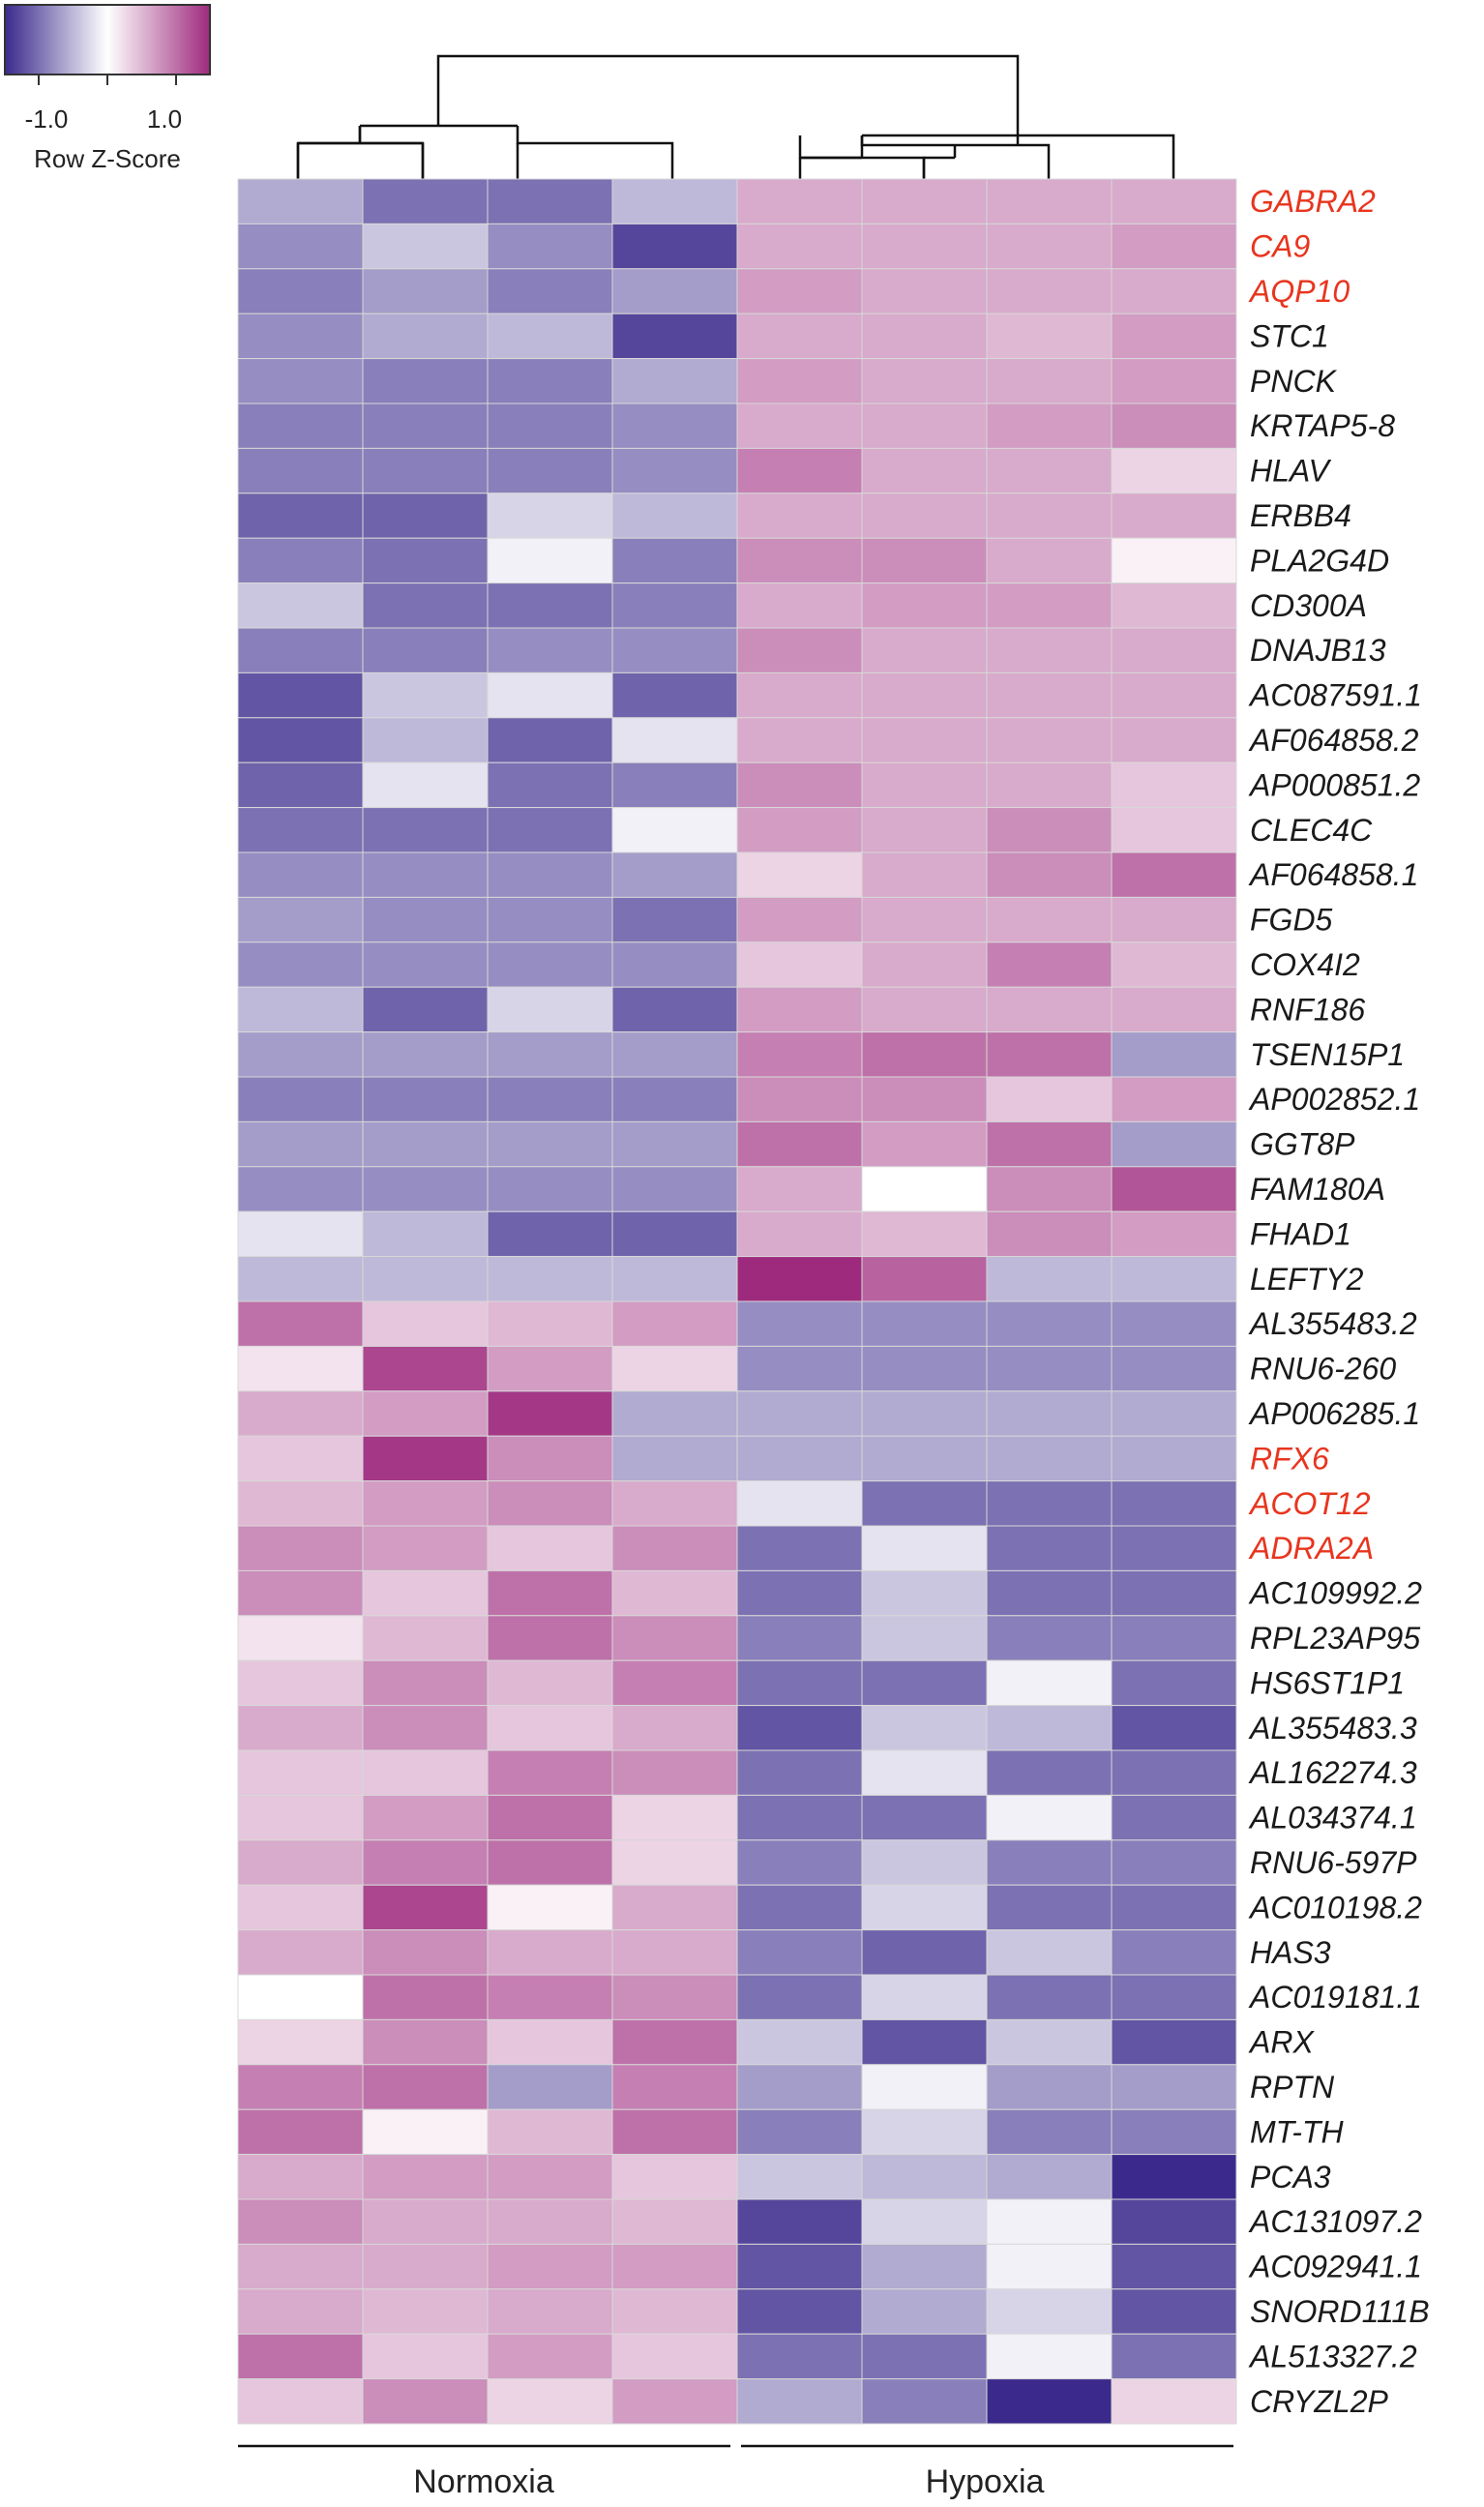 The image size is (1484, 2507). What do you see at coordinates (1291, 921) in the screenshot?
I see `row-label-gene: FGD5` at bounding box center [1291, 921].